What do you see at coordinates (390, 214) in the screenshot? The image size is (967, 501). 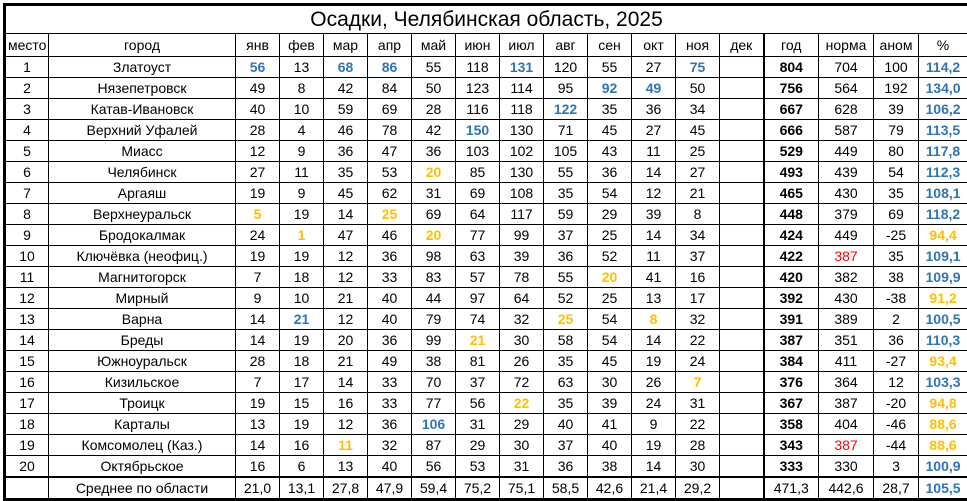 I see `cell-apr: 25` at bounding box center [390, 214].